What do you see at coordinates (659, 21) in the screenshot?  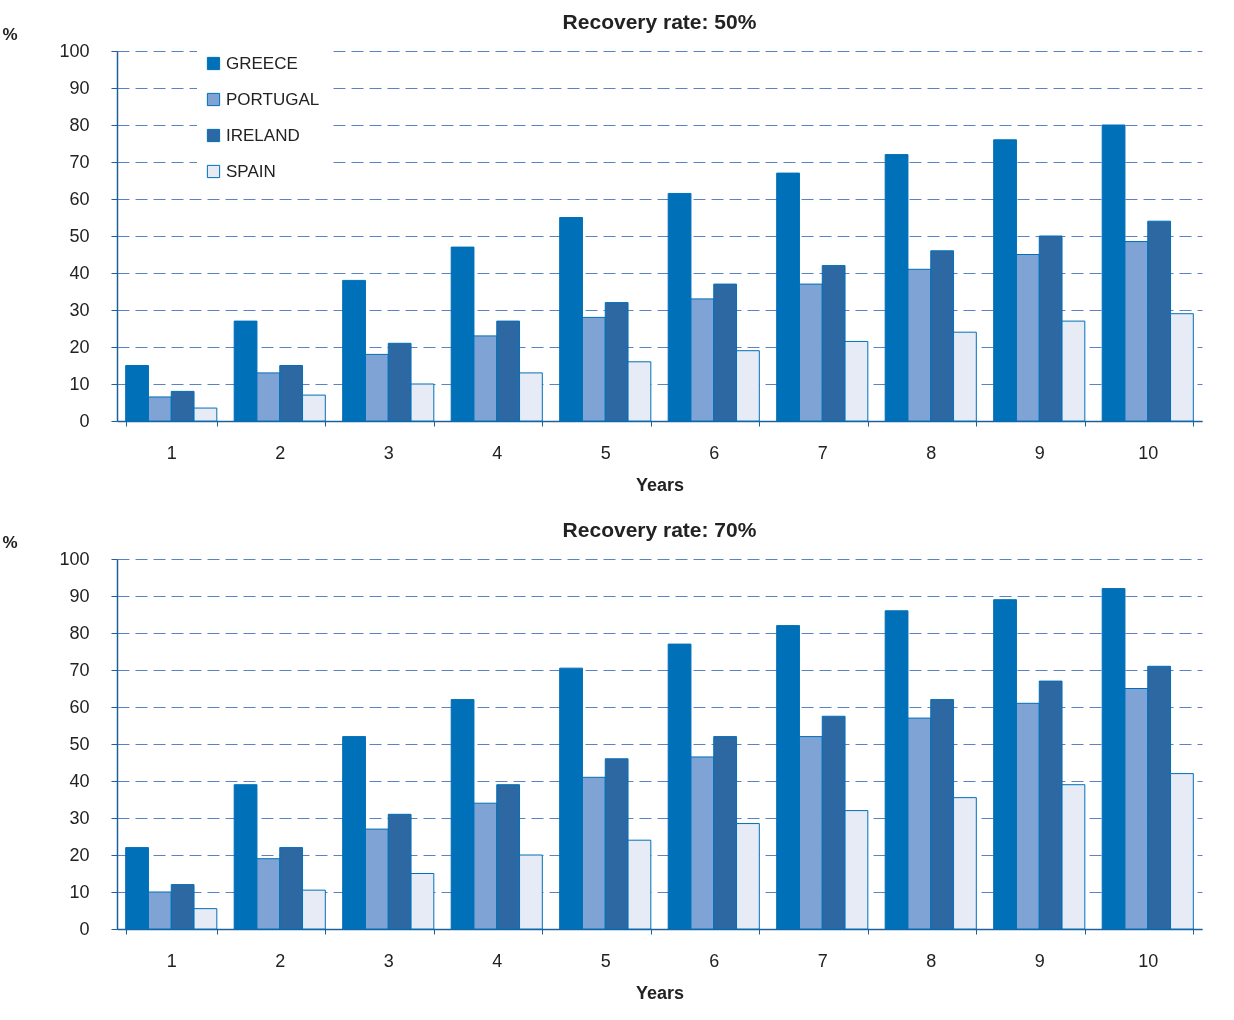 I see `chart-title: Recovery rate: 50%` at bounding box center [659, 21].